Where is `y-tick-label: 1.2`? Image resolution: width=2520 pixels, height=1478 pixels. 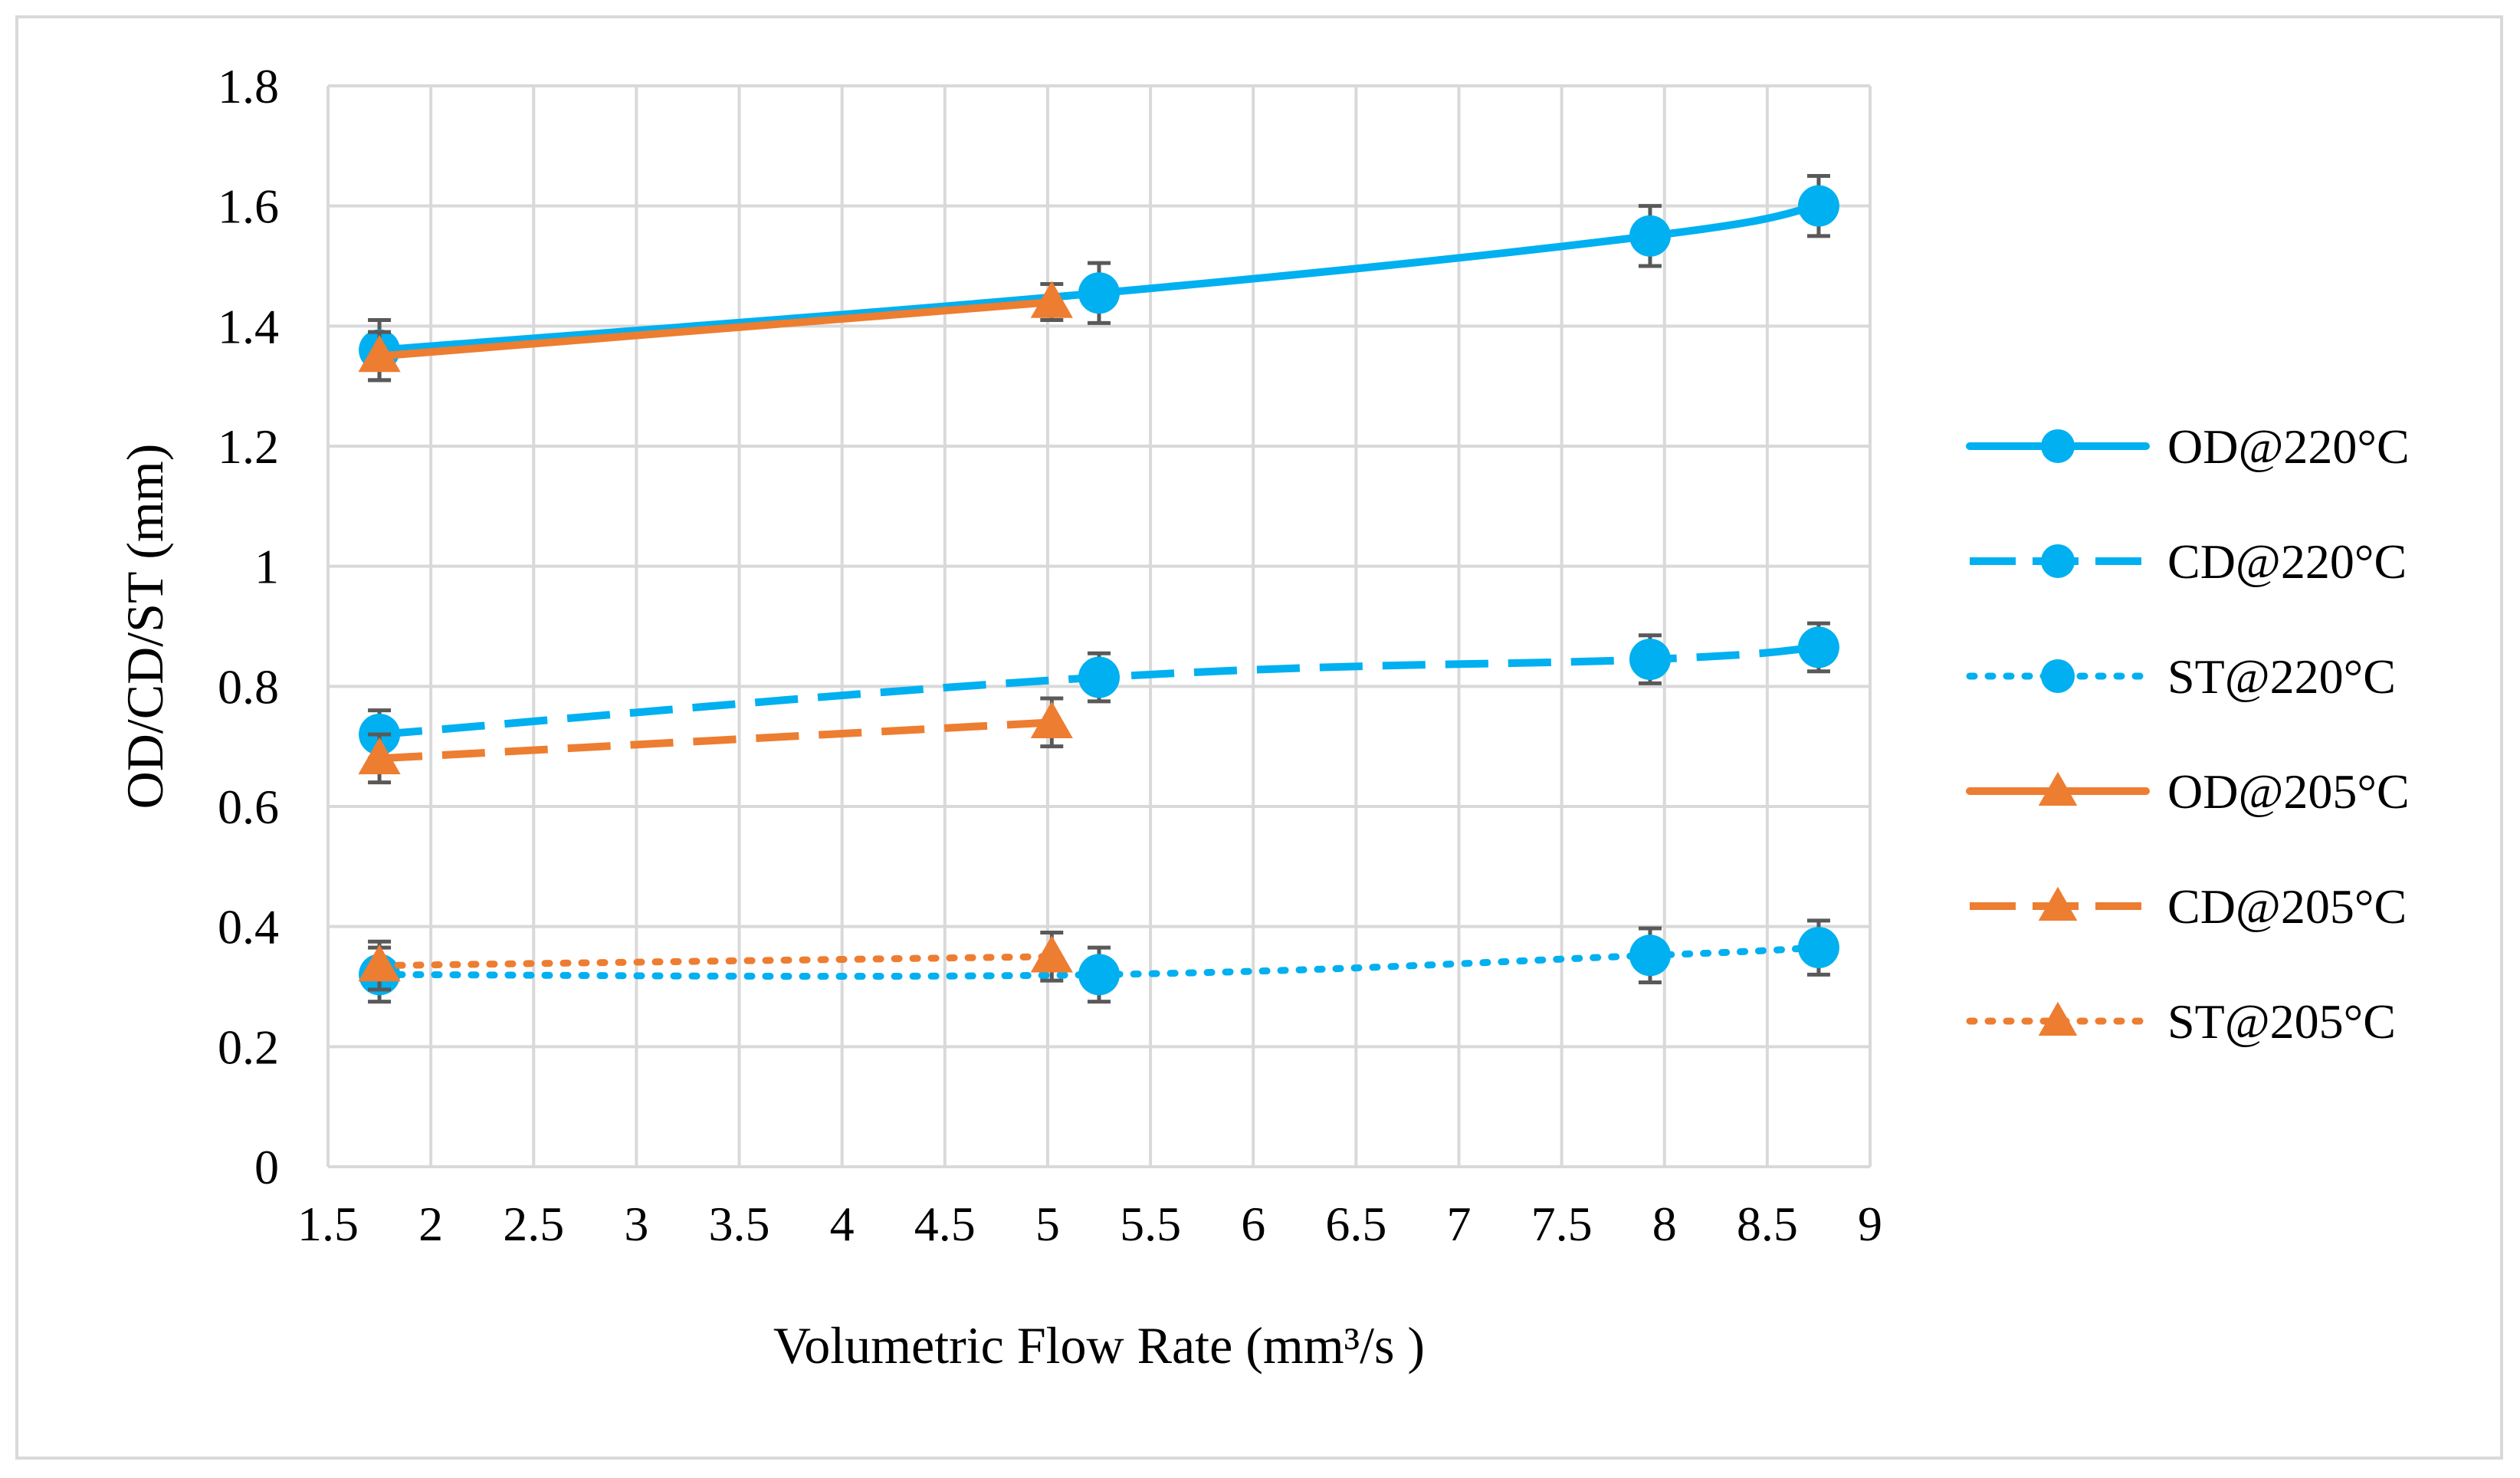 y-tick-label: 1.2 is located at coordinates (248, 447).